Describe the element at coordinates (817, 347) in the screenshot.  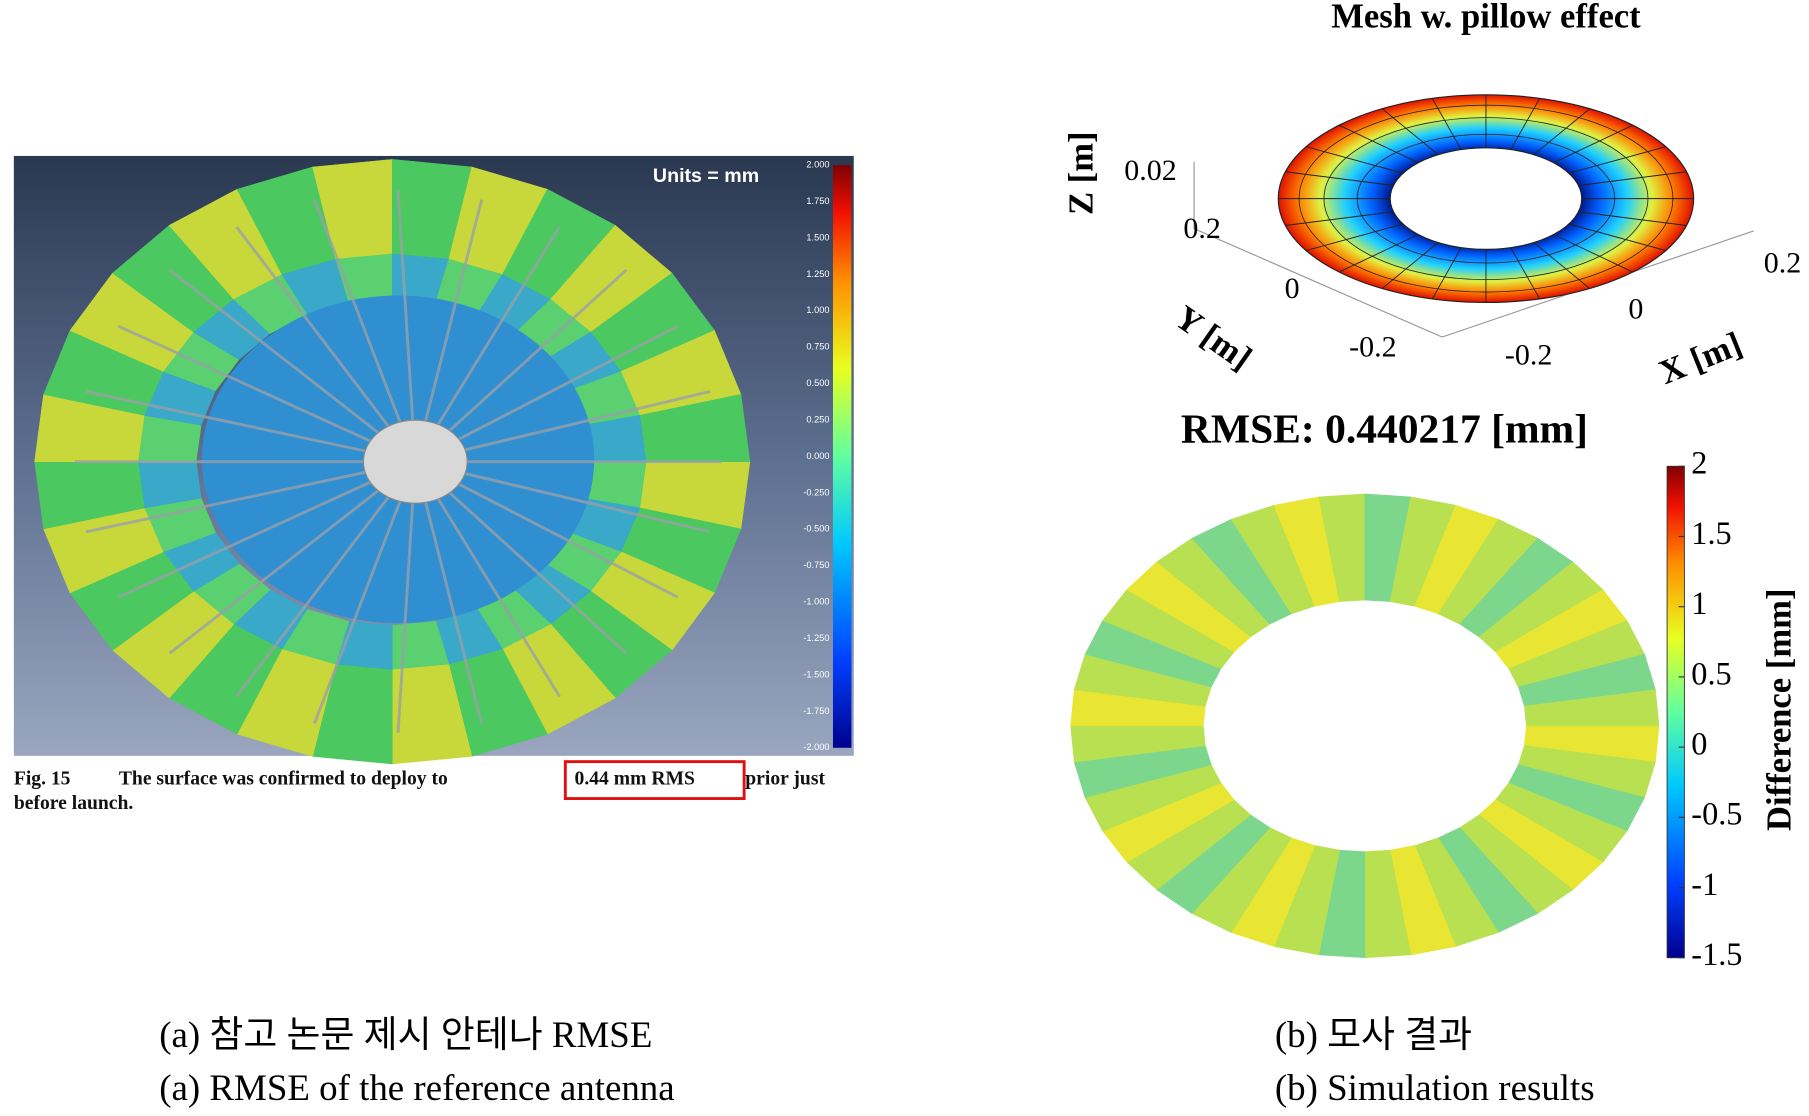
I see `reference-colorbar-label: 0.750` at that location.